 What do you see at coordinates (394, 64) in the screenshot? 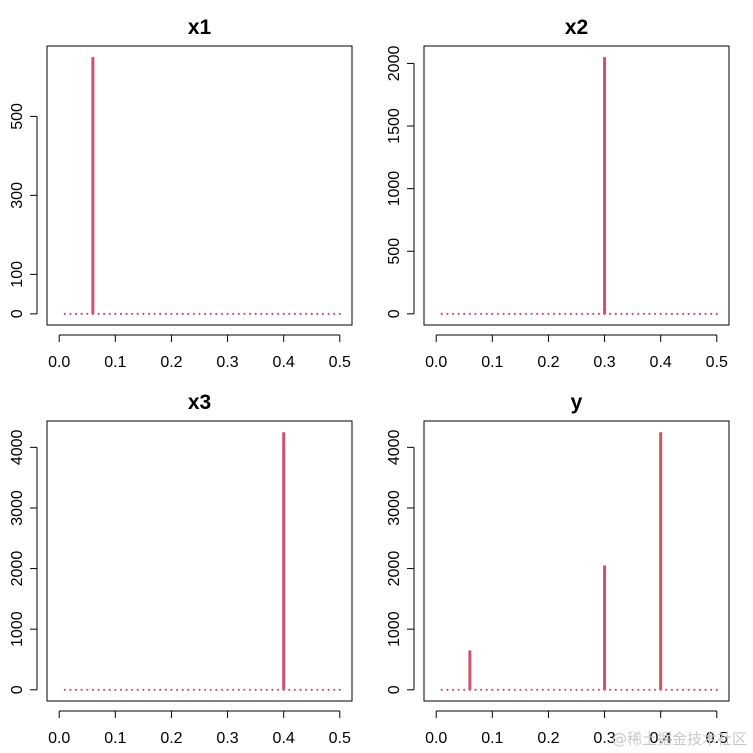
I see `y-tick-label: 2000` at bounding box center [394, 64].